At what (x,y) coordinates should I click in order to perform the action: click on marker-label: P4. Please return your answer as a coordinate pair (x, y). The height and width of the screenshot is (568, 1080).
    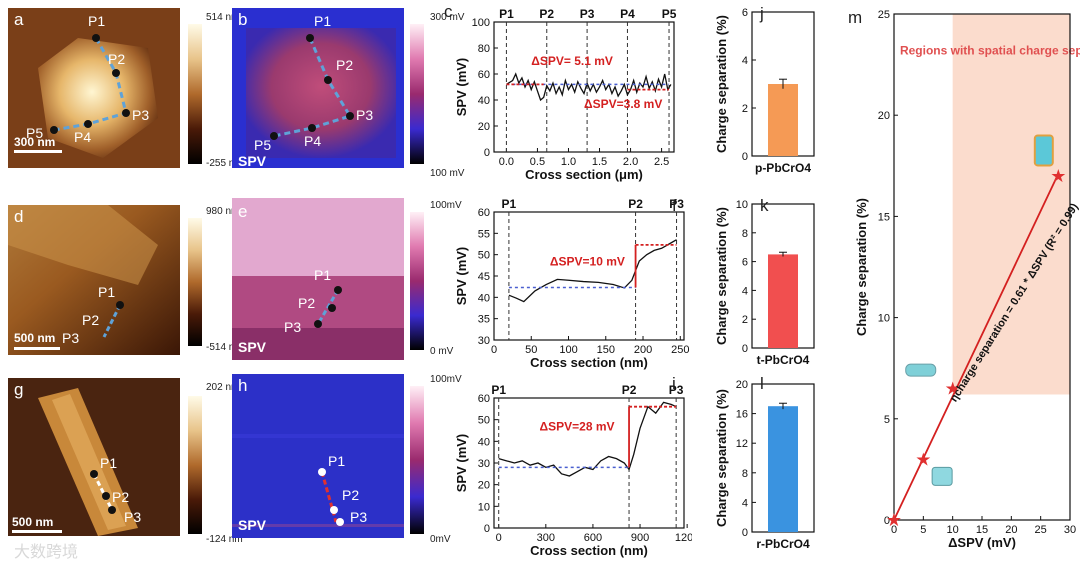
    Looking at the image, I should click on (627, 14).